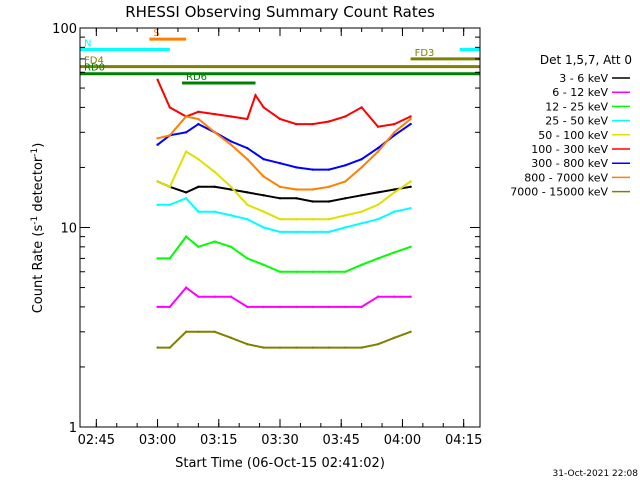 This screenshot has height=480, width=640. Describe the element at coordinates (583, 78) in the screenshot. I see `legend-label-0: 3 - 6 keV` at that location.